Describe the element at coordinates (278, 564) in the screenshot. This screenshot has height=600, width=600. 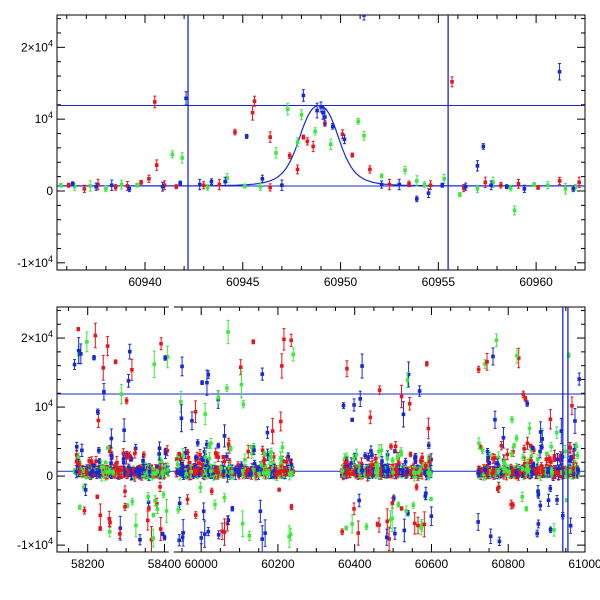
I see `x-tick-label: 60200` at that location.